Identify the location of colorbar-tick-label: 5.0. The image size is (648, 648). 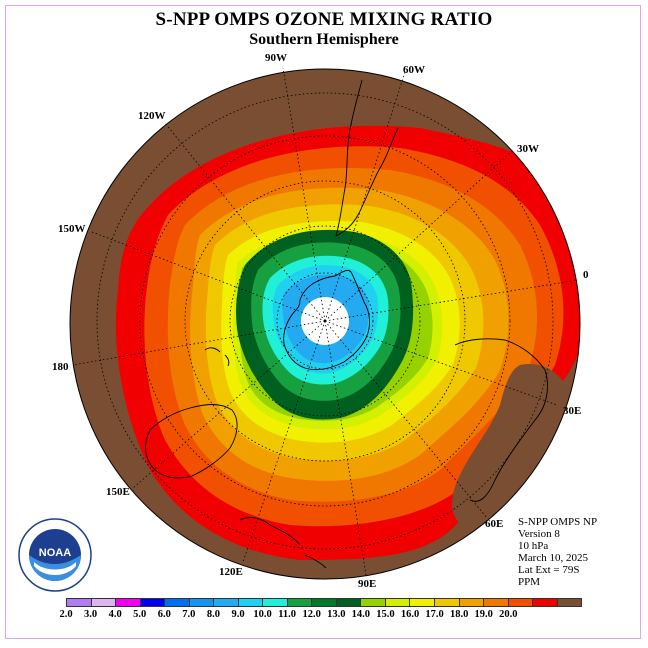
(140, 614).